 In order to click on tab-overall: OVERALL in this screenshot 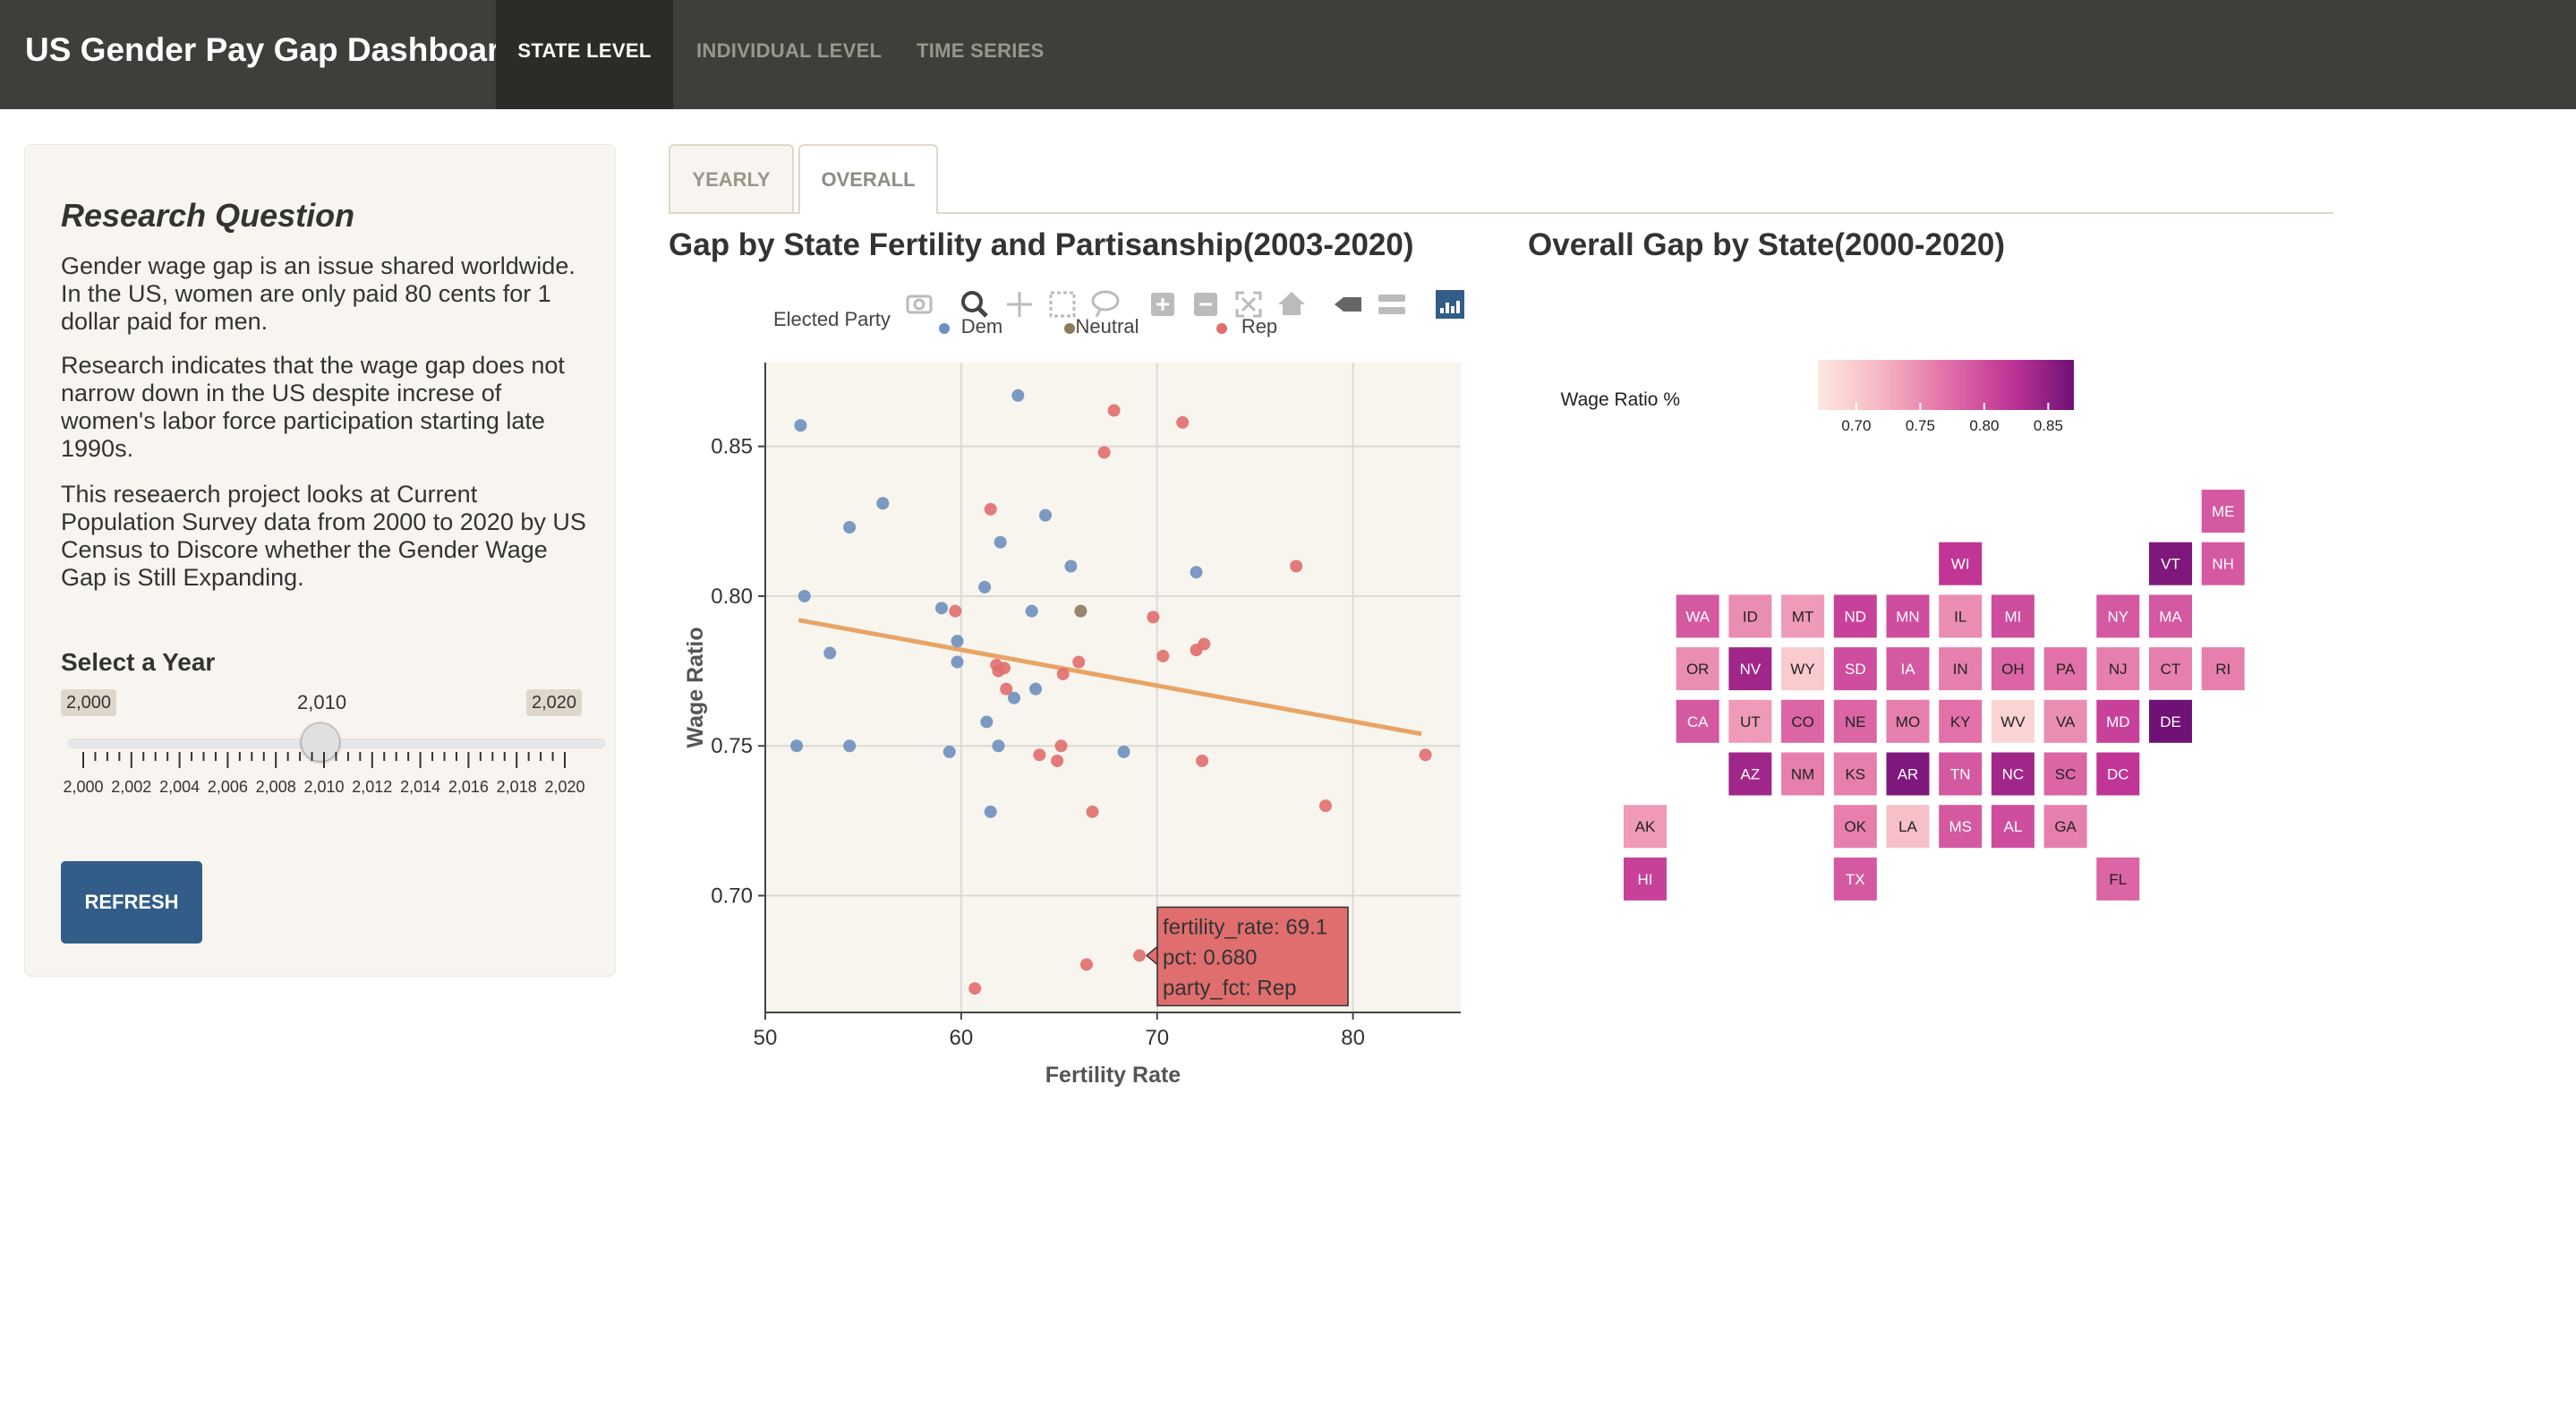, I will do `click(868, 179)`.